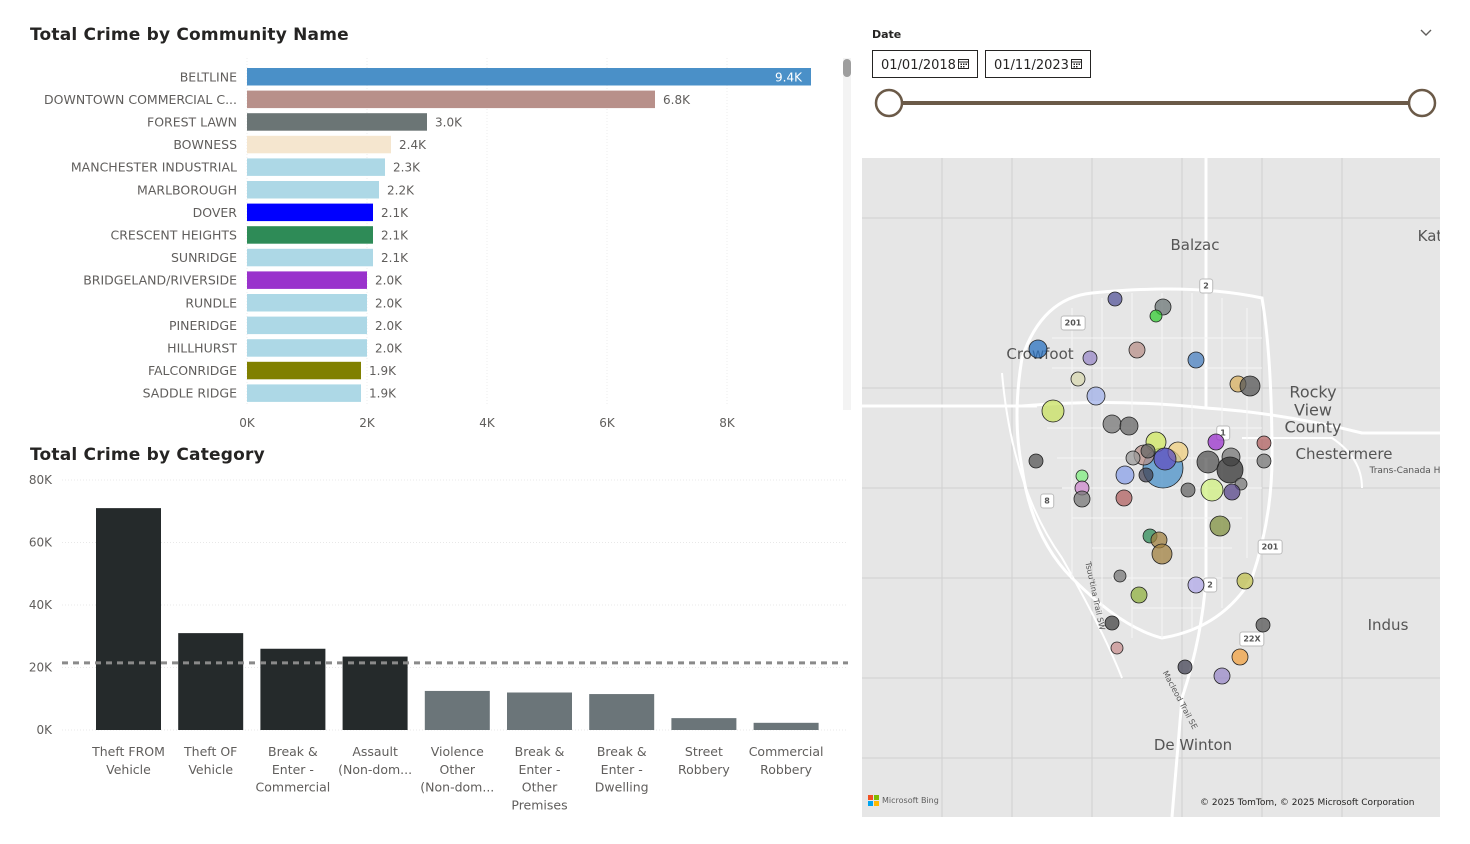 The width and height of the screenshot is (1470, 844). I want to click on highway-shield: 8, so click(1047, 501).